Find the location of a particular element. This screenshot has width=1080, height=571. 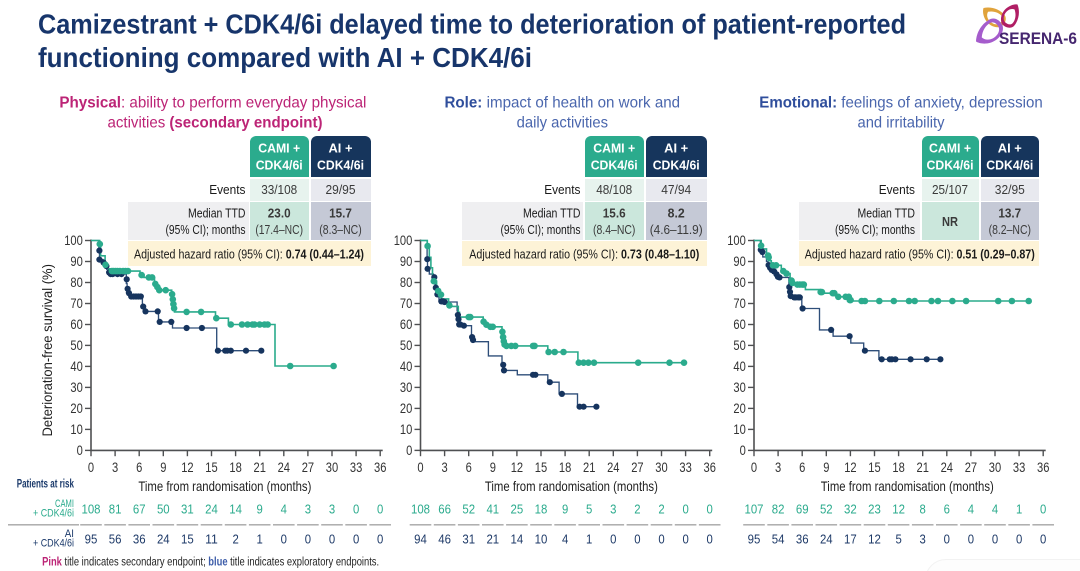

svg-text: 47/94 is located at coordinates (676, 190).